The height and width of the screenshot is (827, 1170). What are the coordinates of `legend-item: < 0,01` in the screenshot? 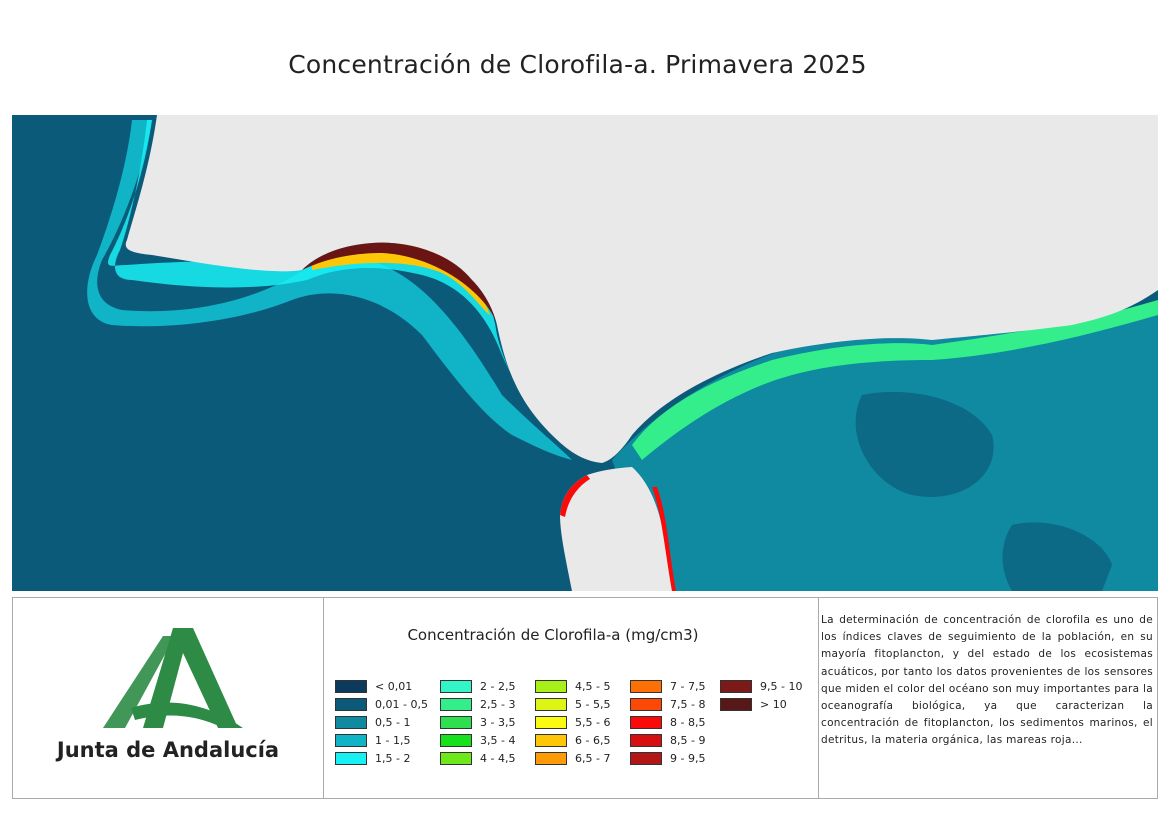 It's located at (373, 686).